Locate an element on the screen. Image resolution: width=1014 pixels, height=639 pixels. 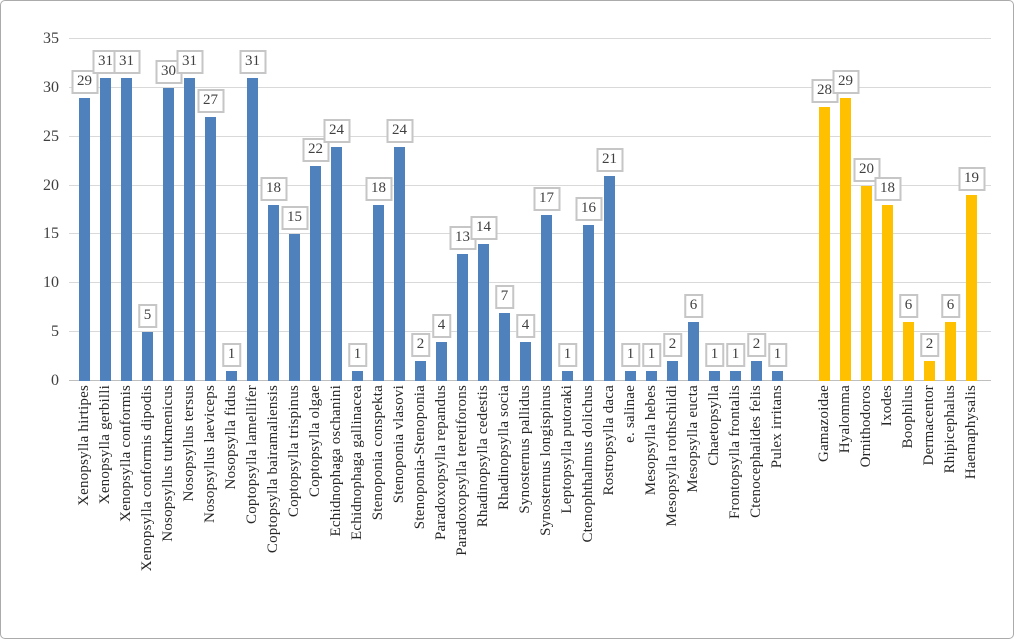
category-label-fleas-32: Ctenocephalides felis is located at coordinates (756, 510).